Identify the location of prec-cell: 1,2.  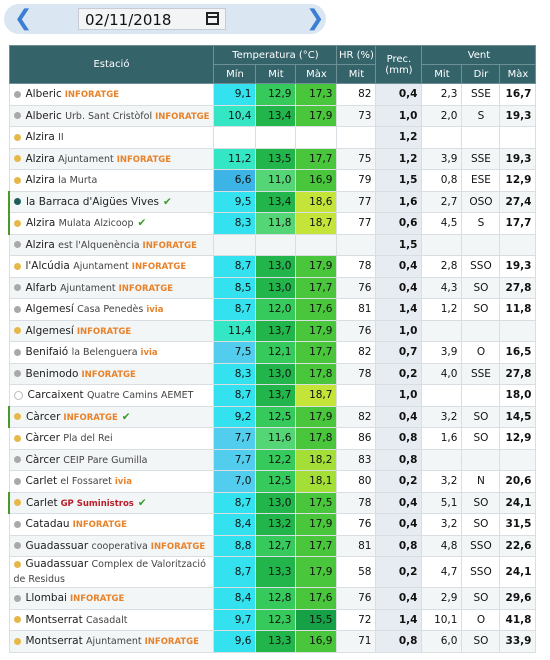
(399, 137).